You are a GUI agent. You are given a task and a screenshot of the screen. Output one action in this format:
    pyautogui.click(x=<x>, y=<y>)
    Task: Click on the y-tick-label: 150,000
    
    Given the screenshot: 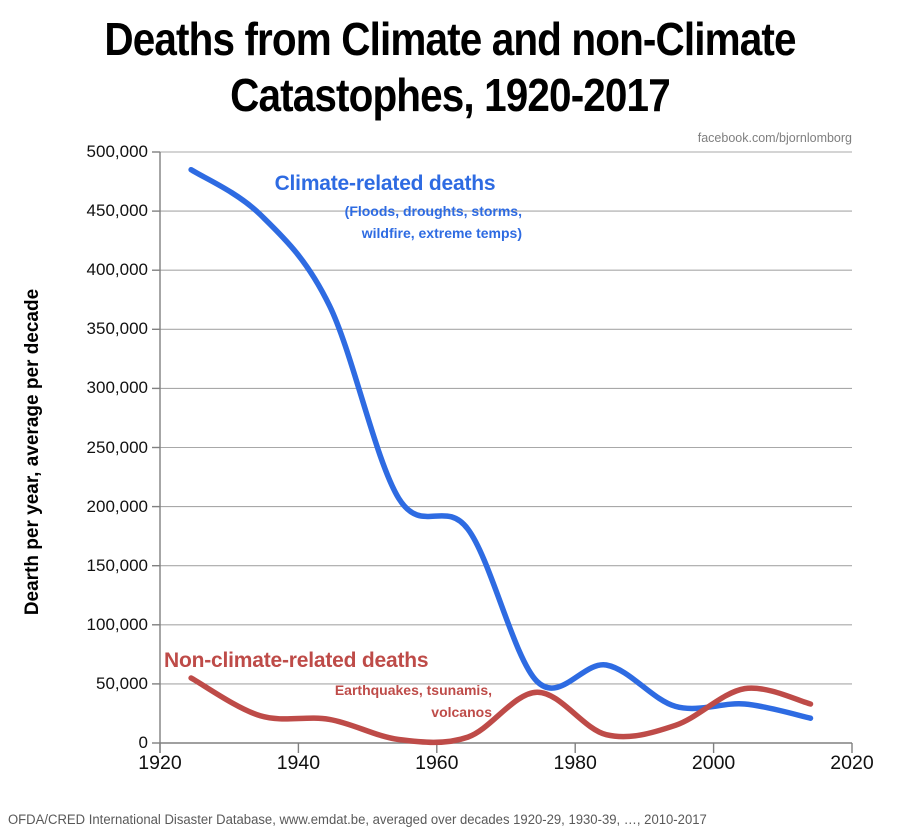 What is the action you would take?
    pyautogui.click(x=117, y=565)
    